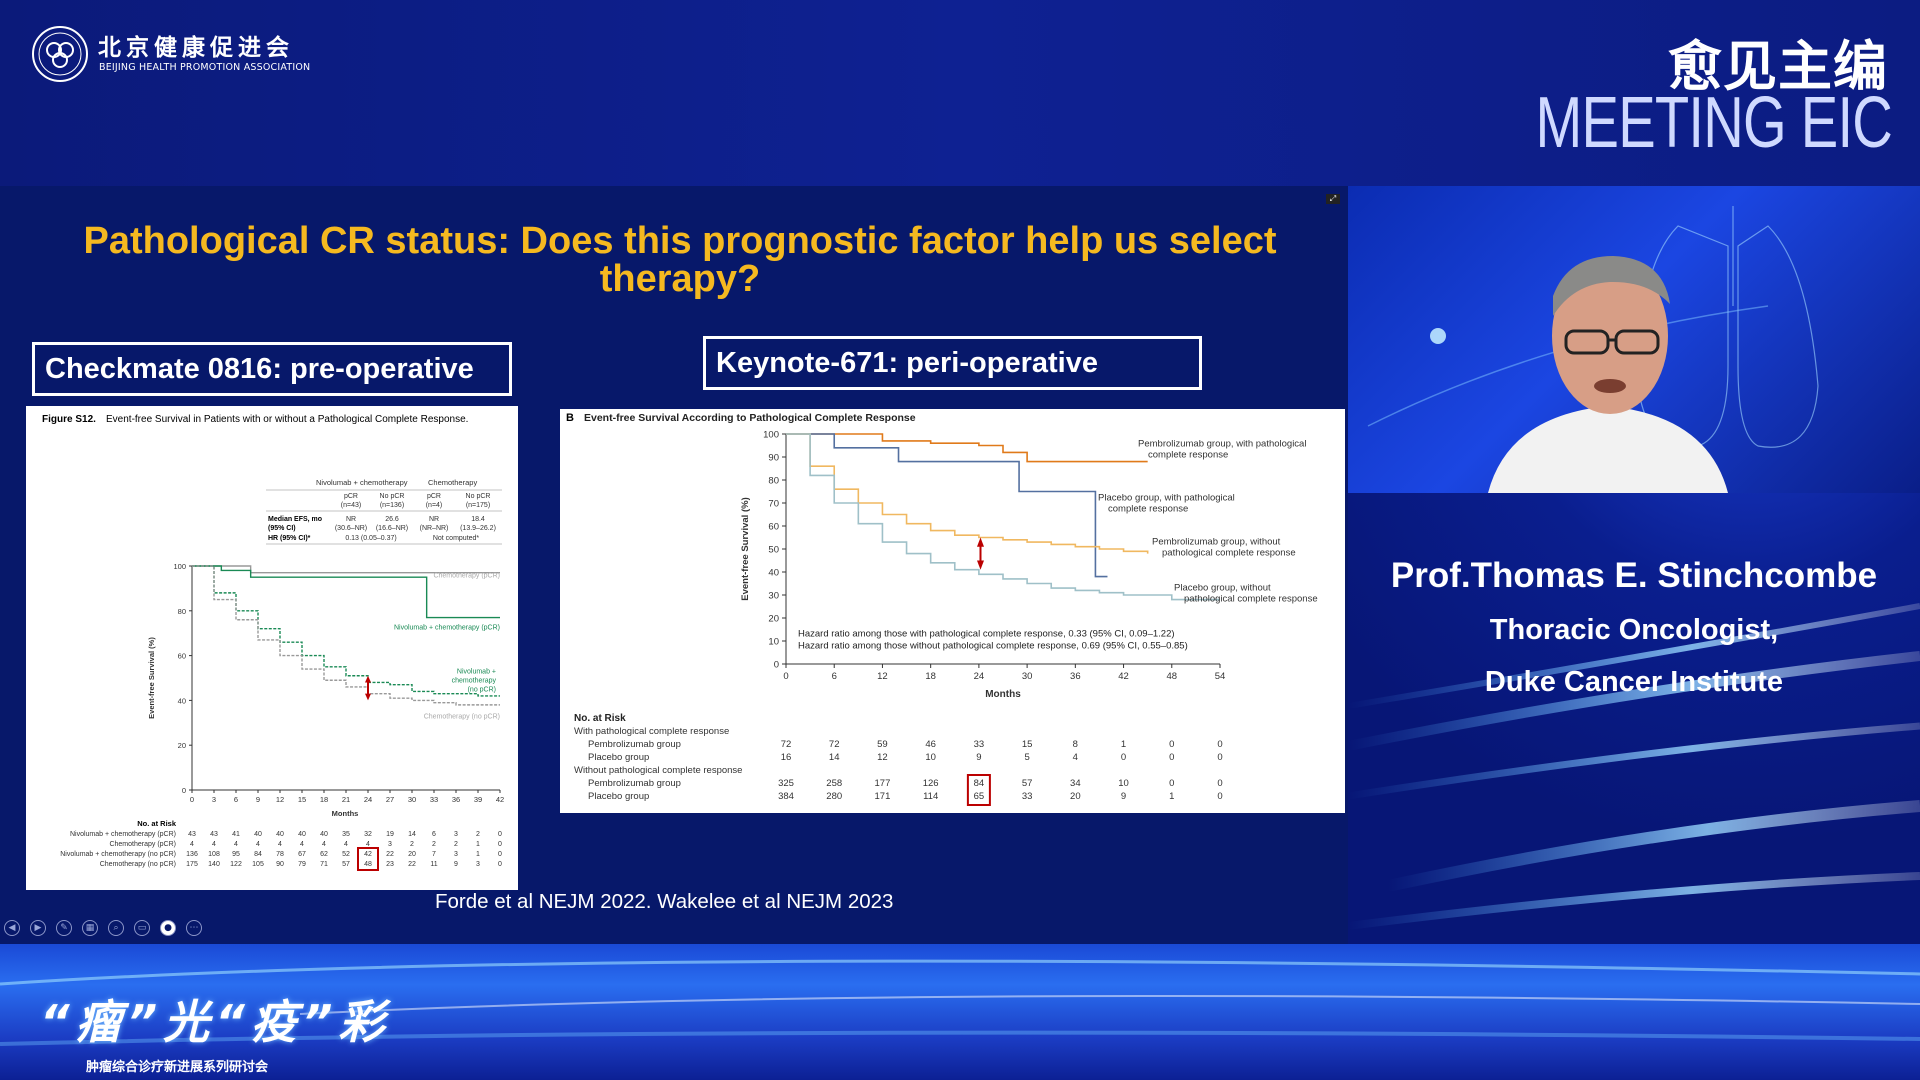  Describe the element at coordinates (478, 505) in the screenshot. I see `table-column-n: (n=175)` at that location.